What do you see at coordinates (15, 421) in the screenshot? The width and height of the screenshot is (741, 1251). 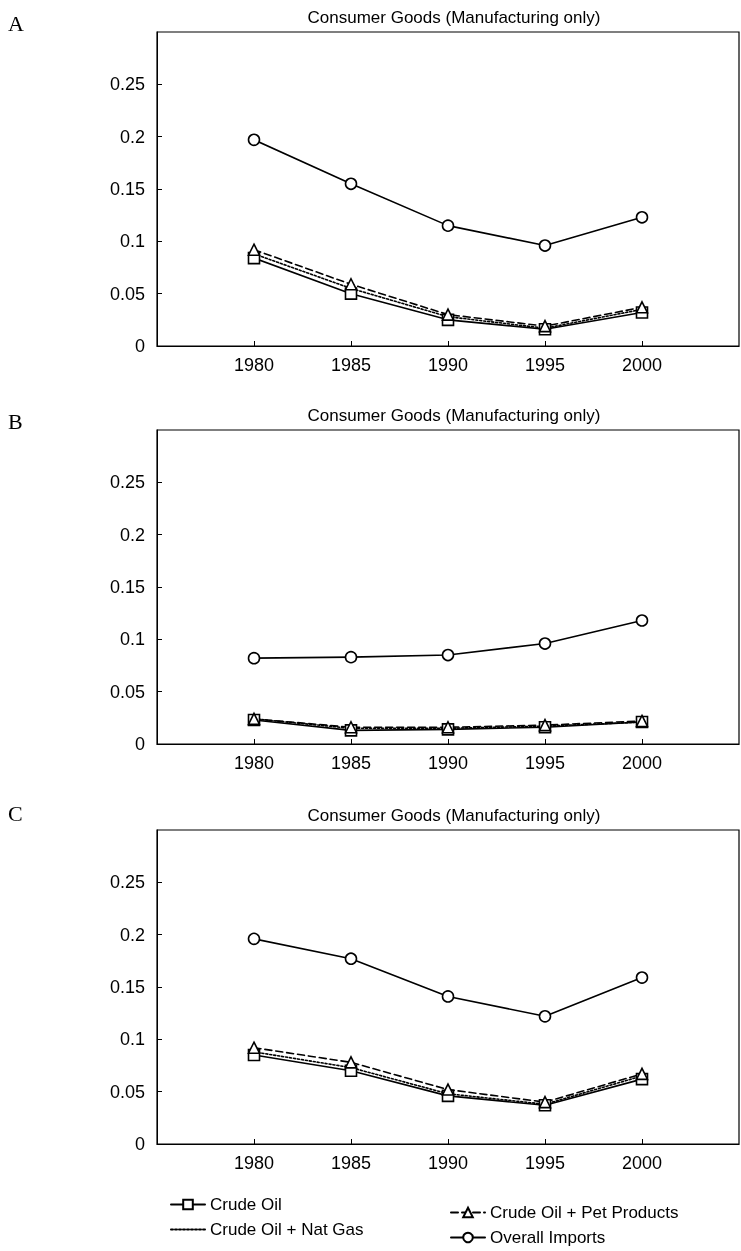 I see `text: B` at bounding box center [15, 421].